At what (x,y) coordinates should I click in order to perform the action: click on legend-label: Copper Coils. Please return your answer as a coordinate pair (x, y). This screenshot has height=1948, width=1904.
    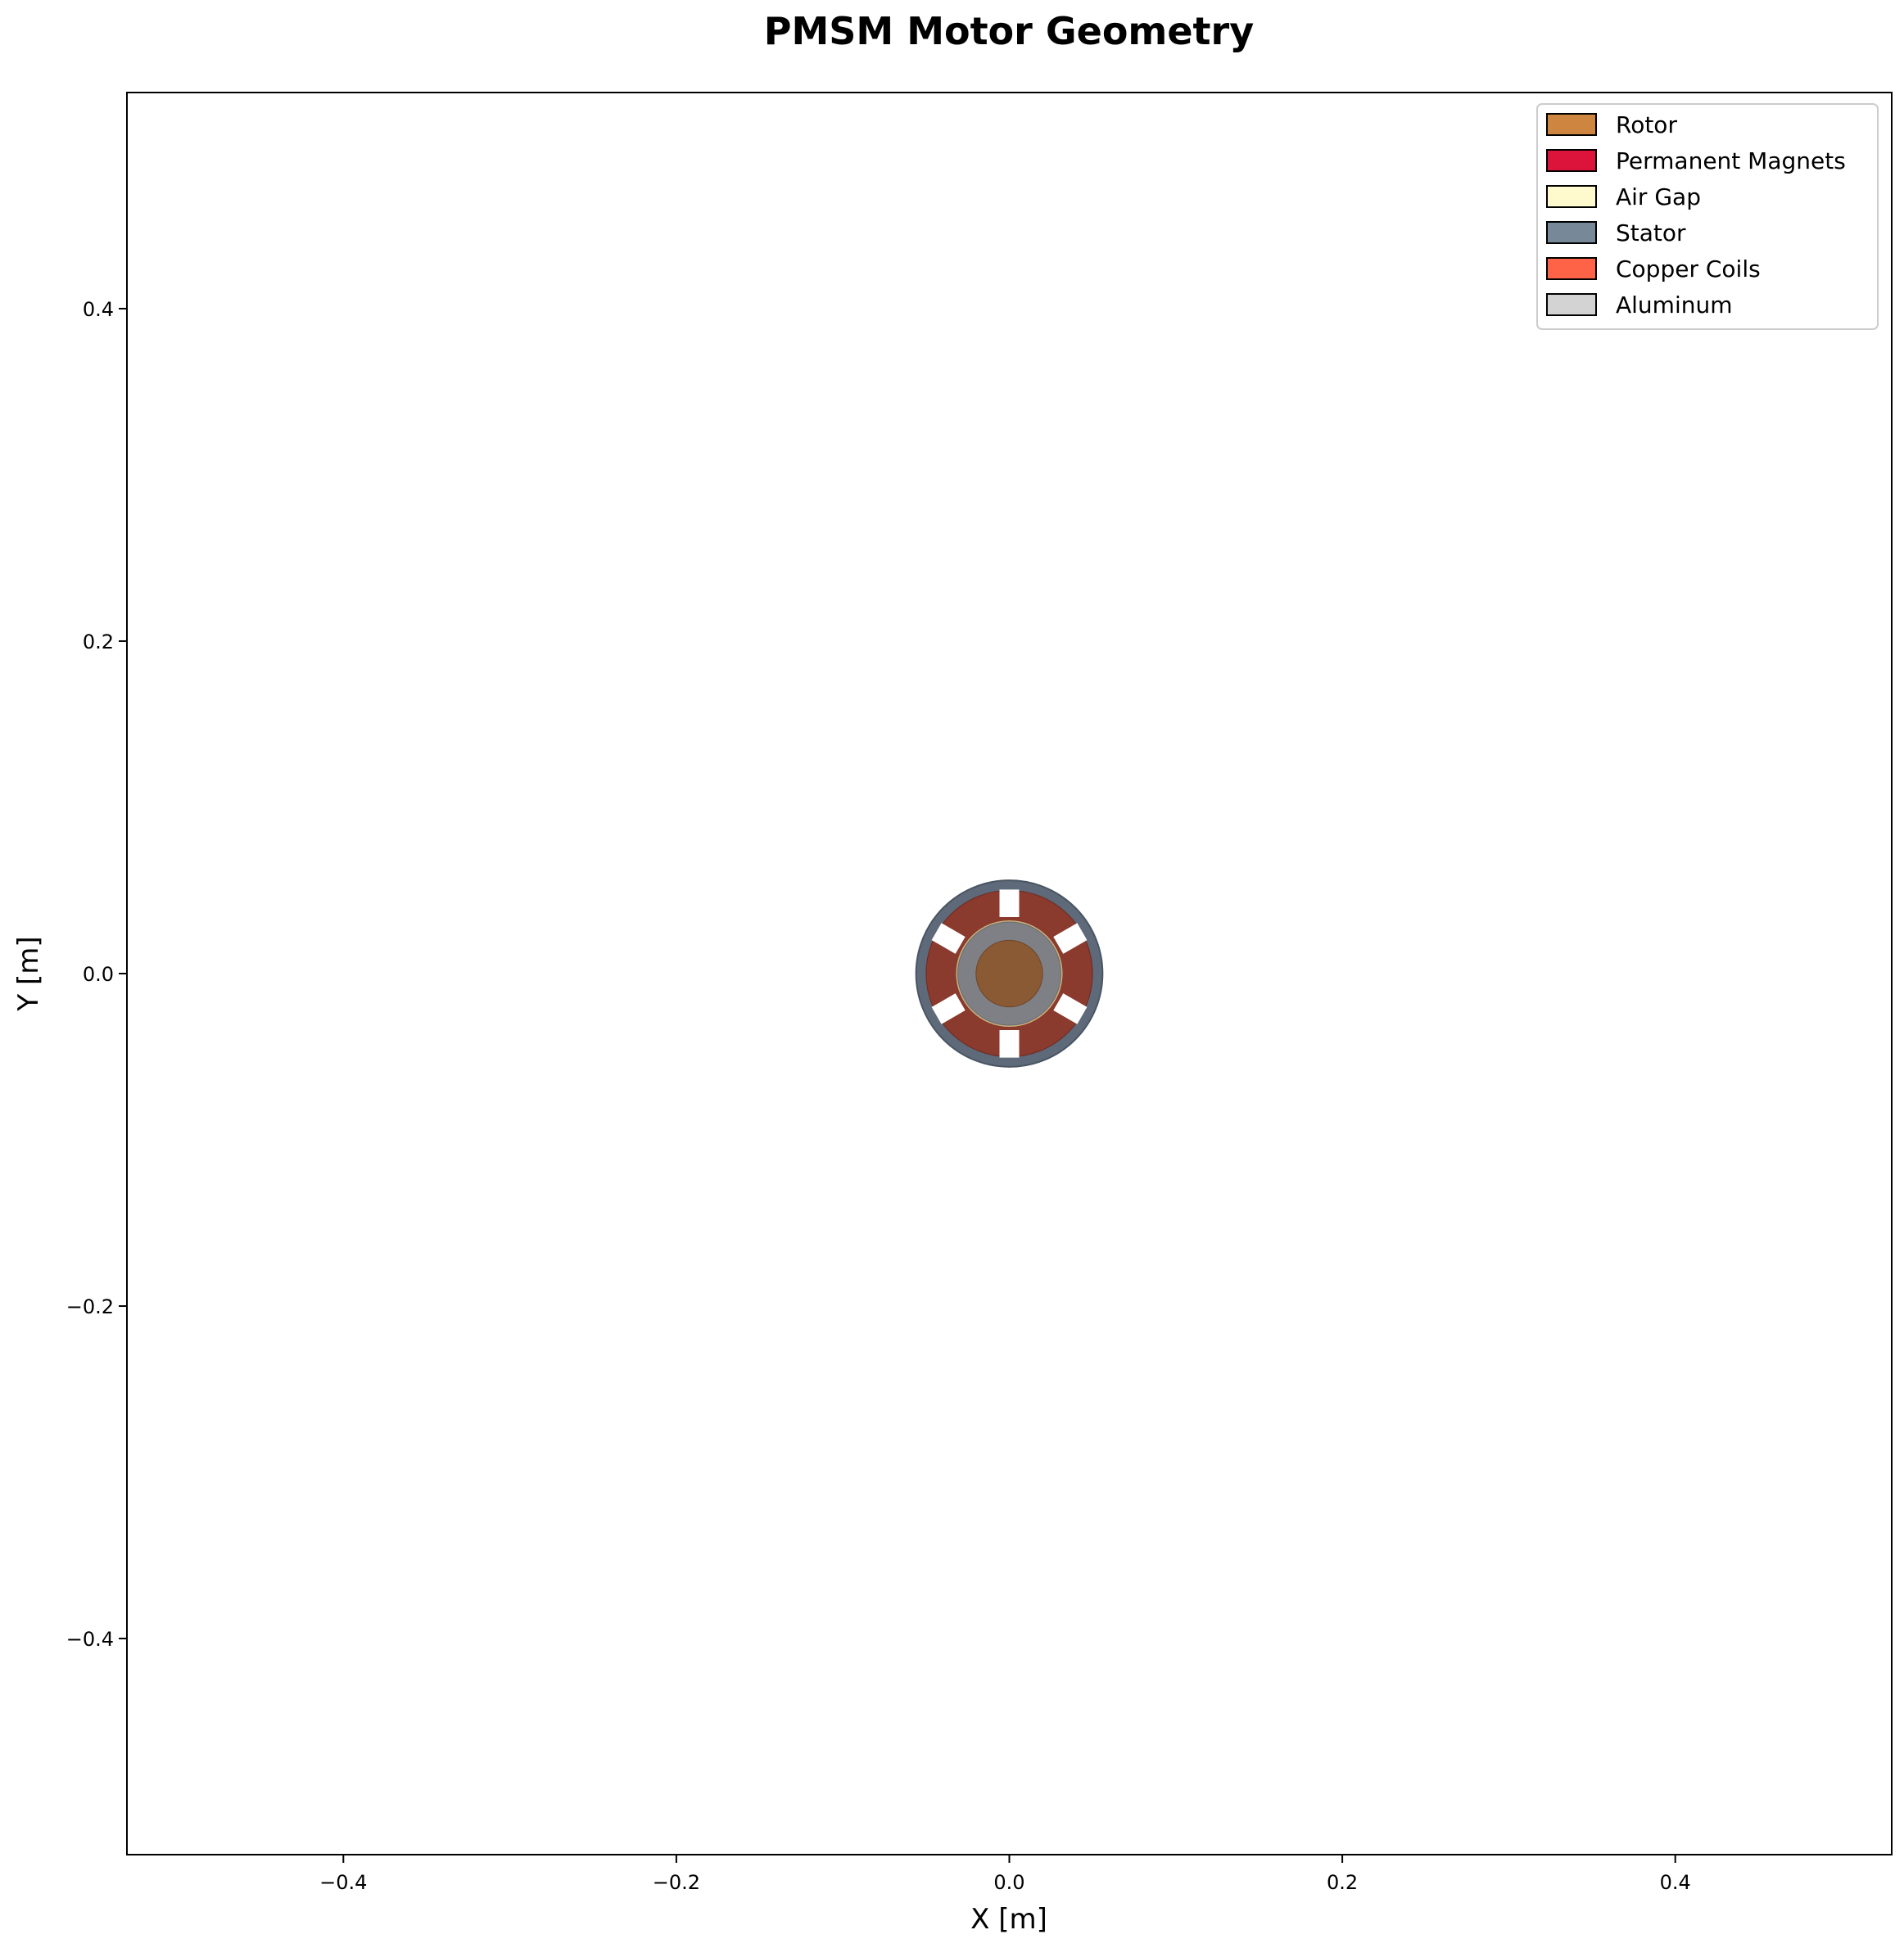
    Looking at the image, I should click on (1688, 268).